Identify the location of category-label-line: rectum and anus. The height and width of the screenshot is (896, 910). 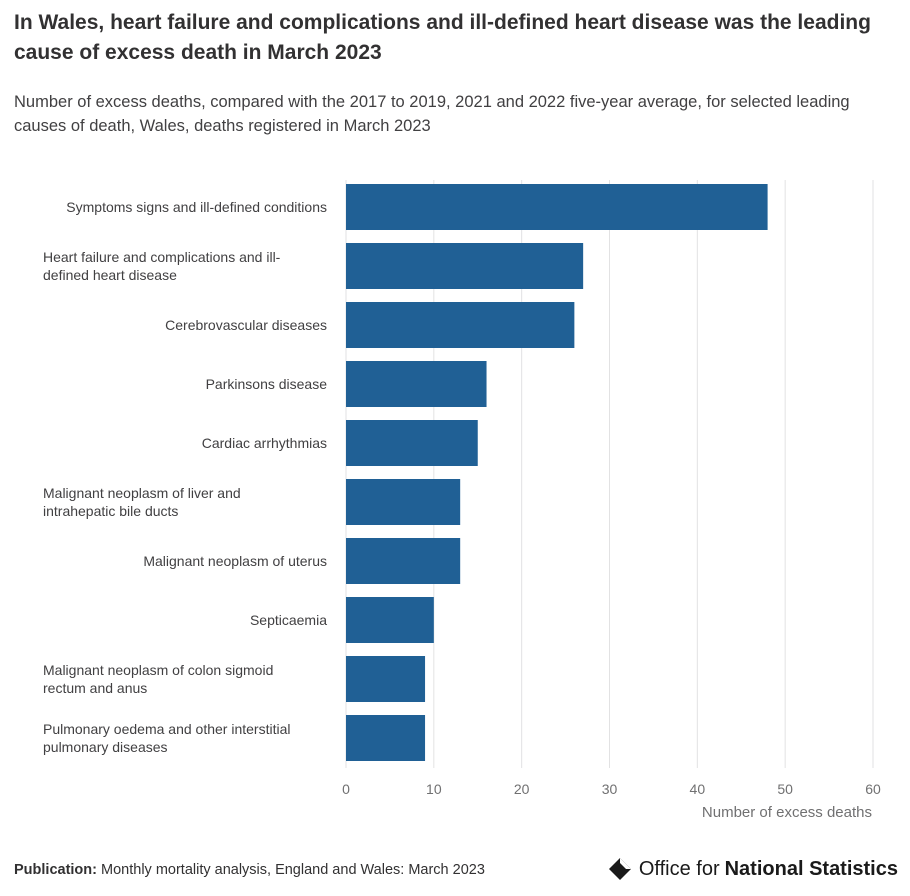
(95, 688).